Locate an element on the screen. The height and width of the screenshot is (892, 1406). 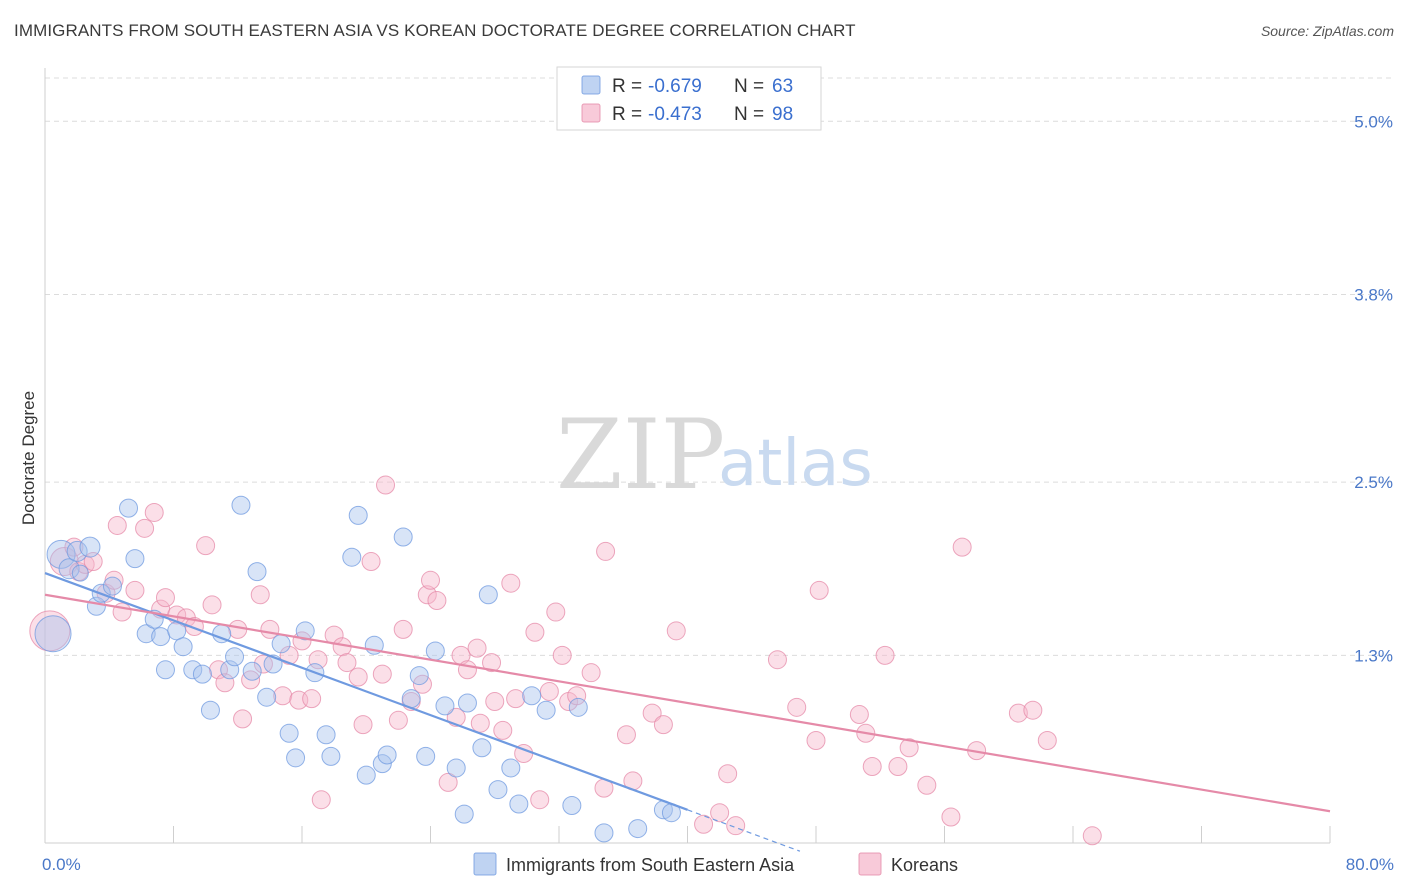
legend: R = -0.679 N = 63 R = -0.473 N = 98 is located at coordinates (689, 98).